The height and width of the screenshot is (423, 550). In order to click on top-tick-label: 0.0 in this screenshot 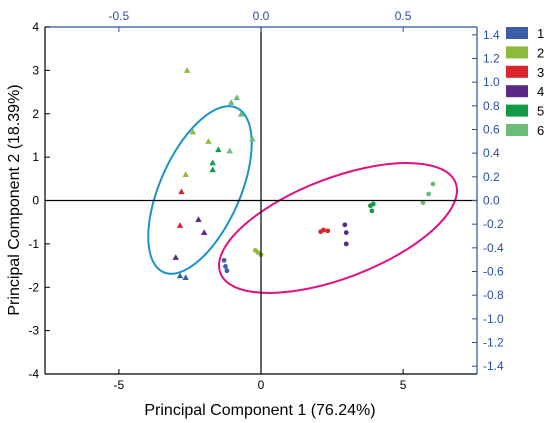, I will do `click(261, 16)`.